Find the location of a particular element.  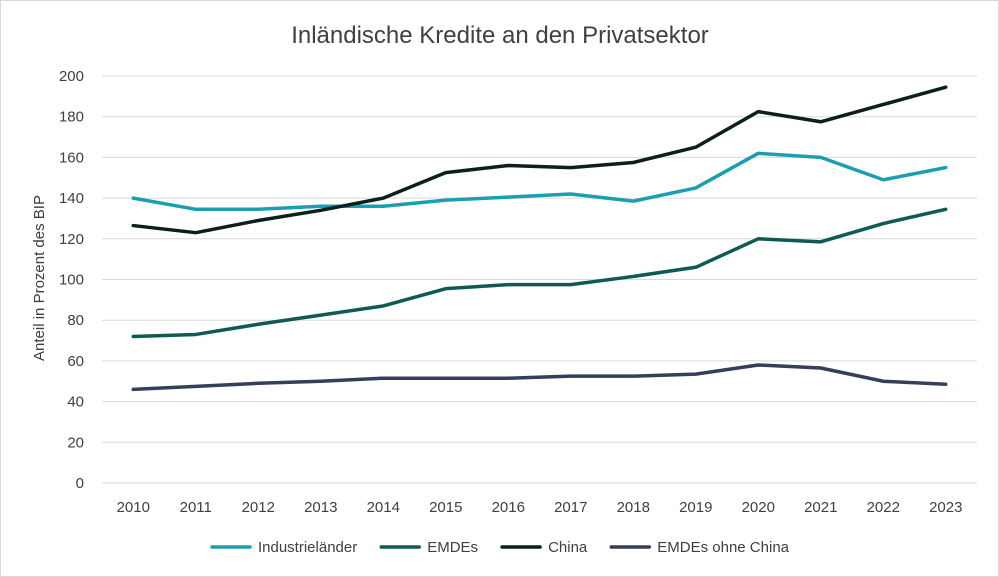

y-axis-label: Anteil in Prozent des BIP is located at coordinates (39, 278).